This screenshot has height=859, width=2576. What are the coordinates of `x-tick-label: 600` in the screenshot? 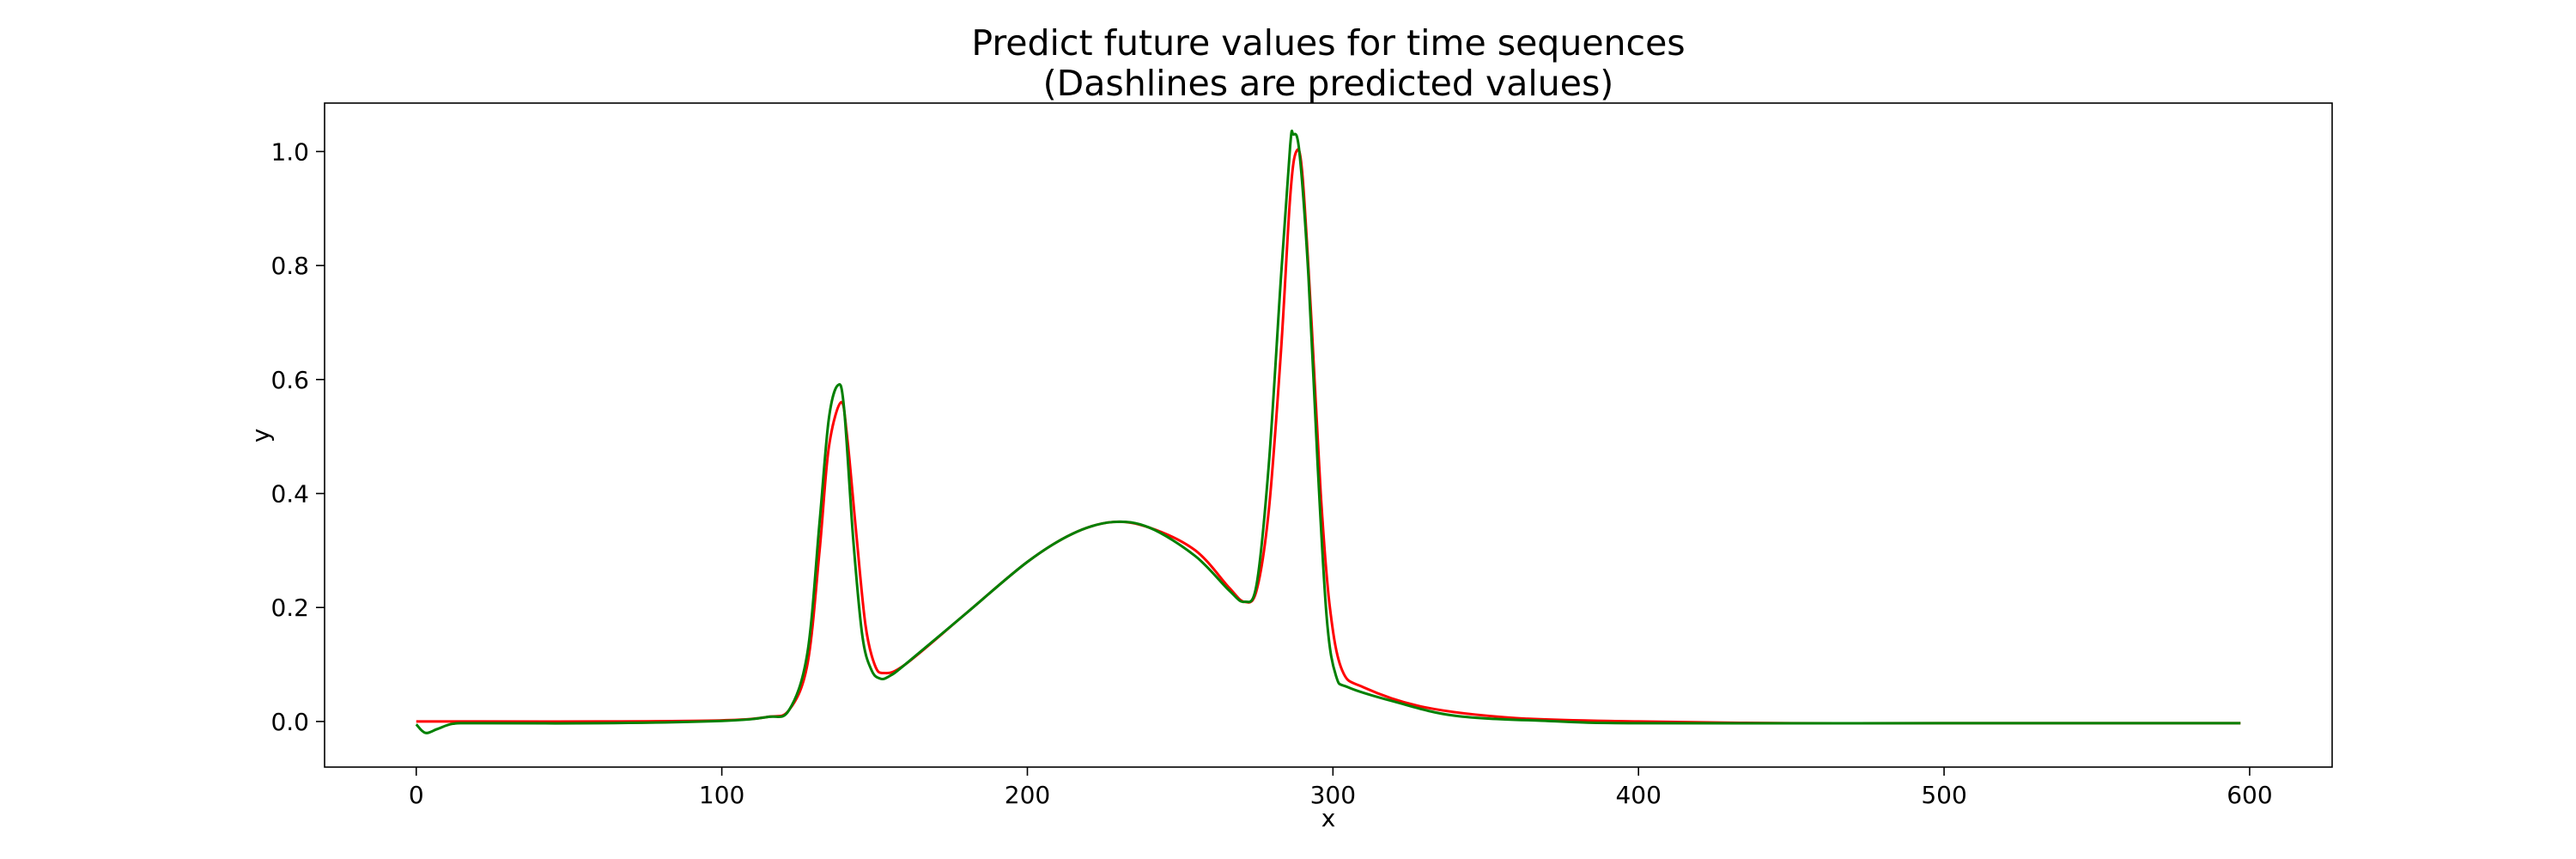 It's located at (2250, 795).